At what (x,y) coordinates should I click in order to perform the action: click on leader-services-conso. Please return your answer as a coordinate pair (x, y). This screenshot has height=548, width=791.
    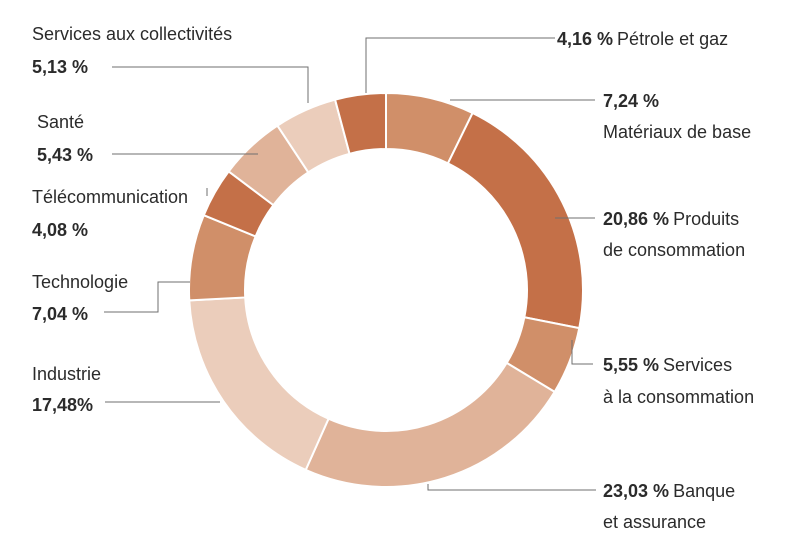
    Looking at the image, I should click on (582, 352).